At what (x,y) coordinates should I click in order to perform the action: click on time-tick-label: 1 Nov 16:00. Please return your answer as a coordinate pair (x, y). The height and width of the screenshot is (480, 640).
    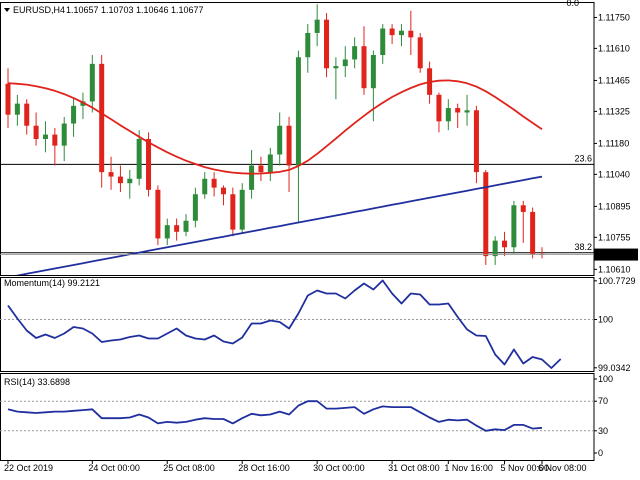
    Looking at the image, I should click on (468, 468).